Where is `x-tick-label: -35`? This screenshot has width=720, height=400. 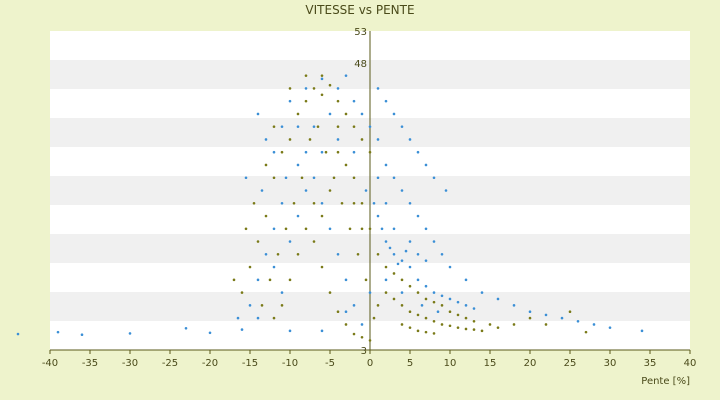 x-tick-label: -35 is located at coordinates (90, 363).